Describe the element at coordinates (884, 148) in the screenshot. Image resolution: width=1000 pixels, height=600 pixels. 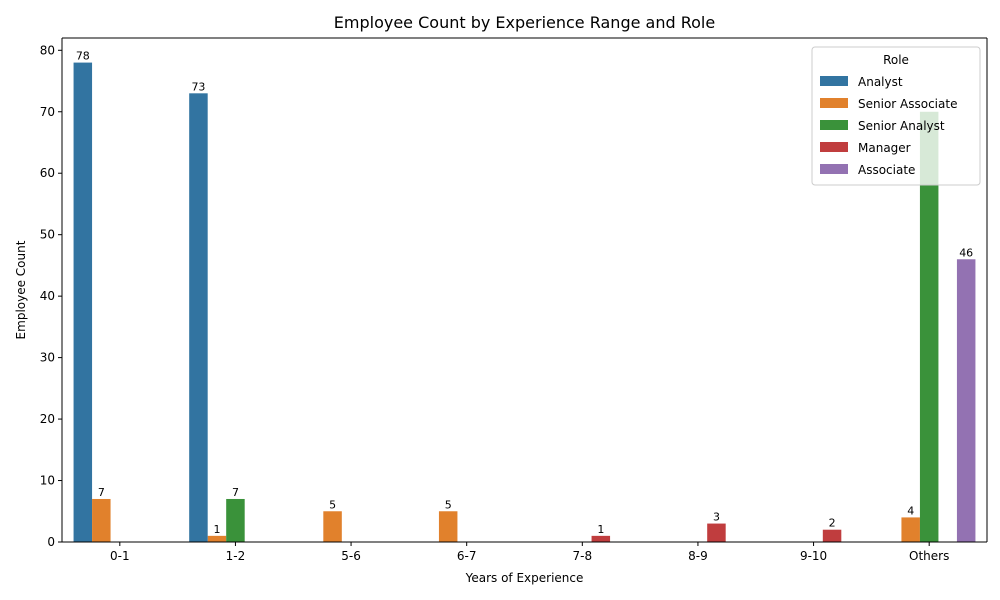
I see `legend-entry-label: Manager` at that location.